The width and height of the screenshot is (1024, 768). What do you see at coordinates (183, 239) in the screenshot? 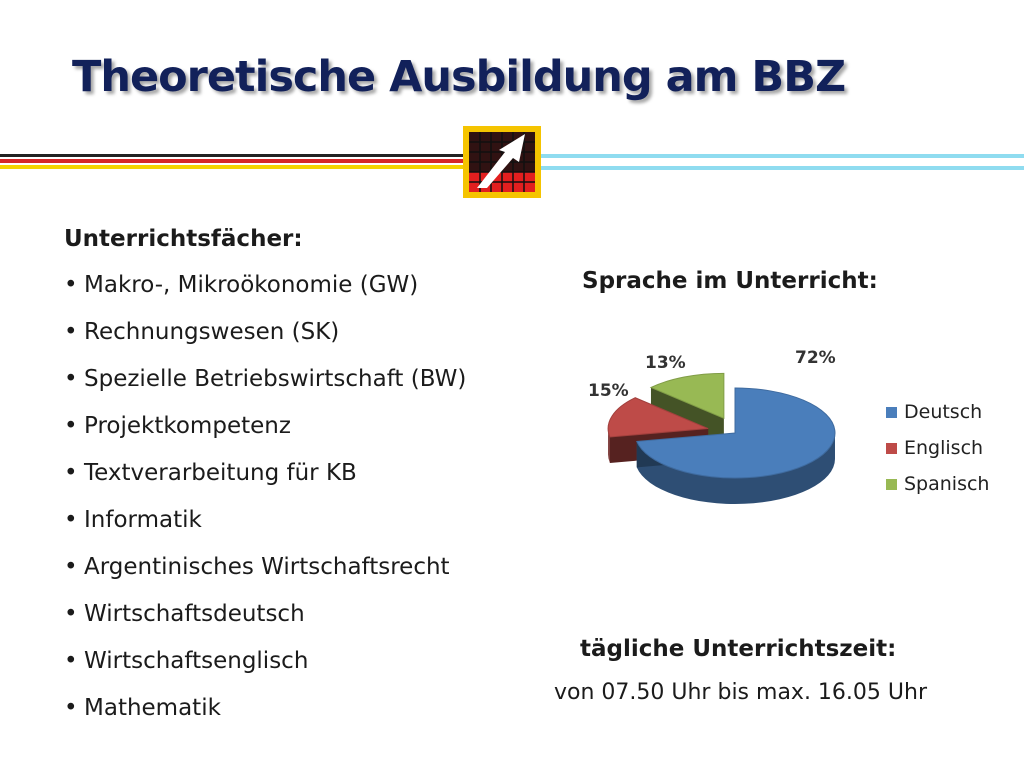
I see `subjects-heading: Unterrichtsfächer:` at bounding box center [183, 239].